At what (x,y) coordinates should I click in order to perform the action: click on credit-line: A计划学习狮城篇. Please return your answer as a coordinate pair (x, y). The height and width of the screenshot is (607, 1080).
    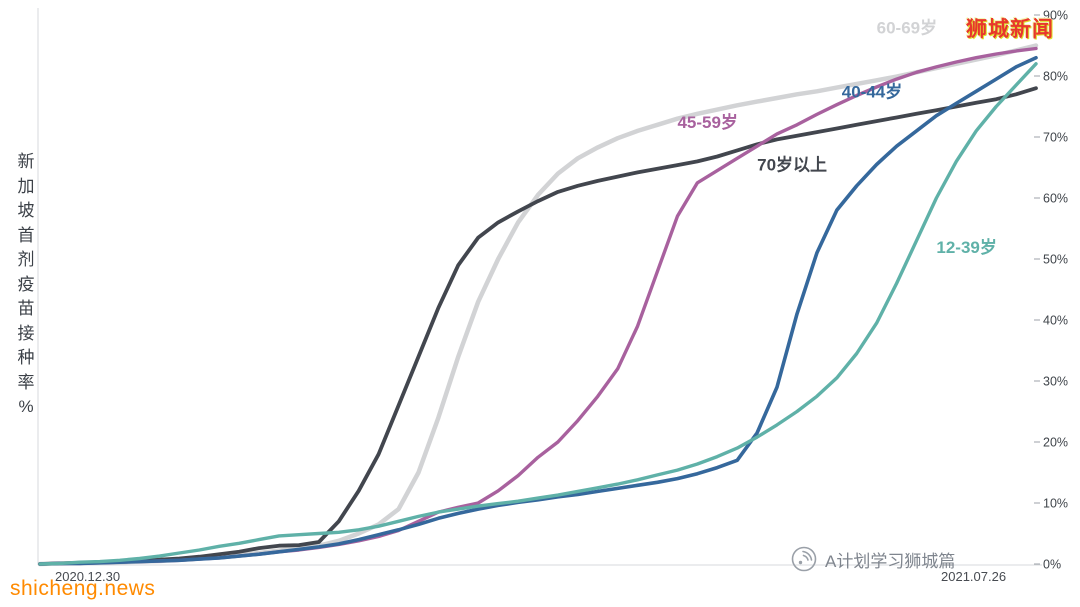
    Looking at the image, I should click on (872, 559).